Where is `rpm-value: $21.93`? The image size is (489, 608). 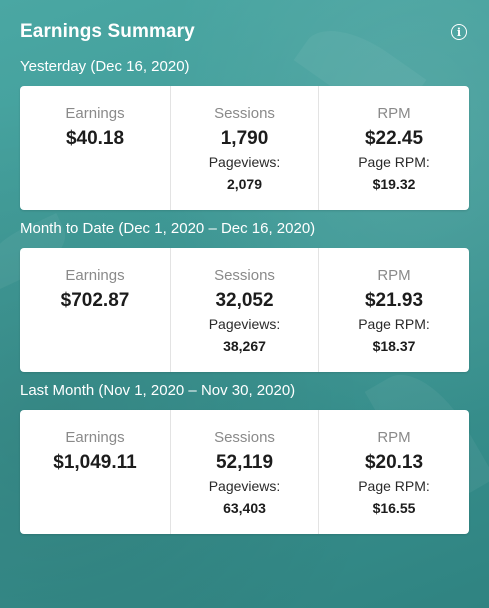
rpm-value: $21.93 is located at coordinates (394, 300).